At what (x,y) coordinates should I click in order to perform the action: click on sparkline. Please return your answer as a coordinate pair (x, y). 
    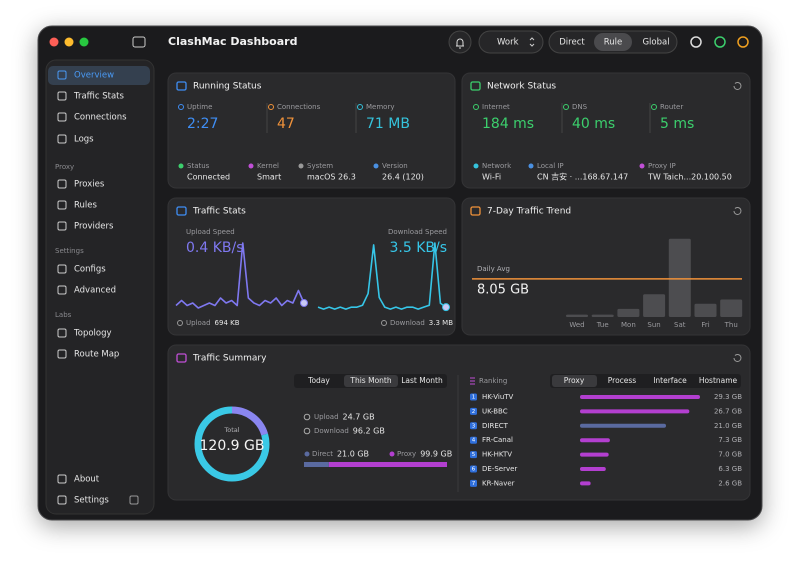
    Looking at the image, I should click on (240, 275).